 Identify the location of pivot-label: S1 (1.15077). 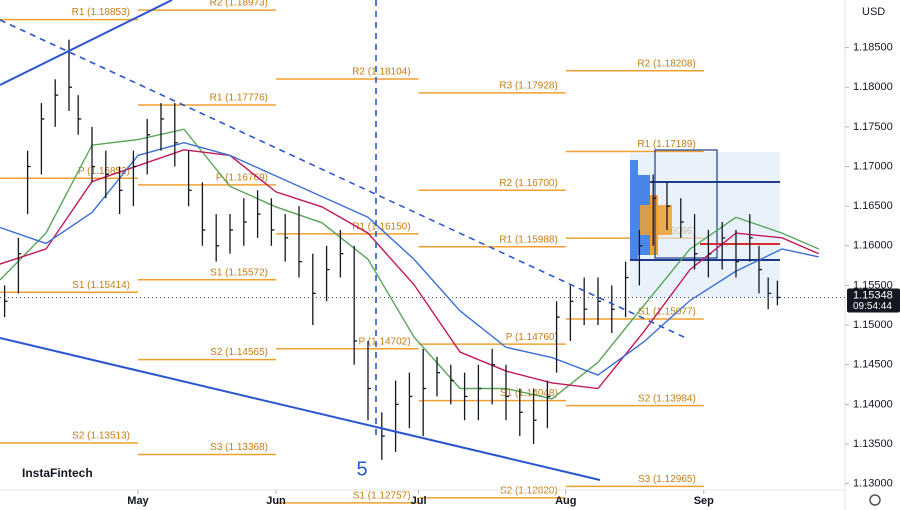
(667, 312).